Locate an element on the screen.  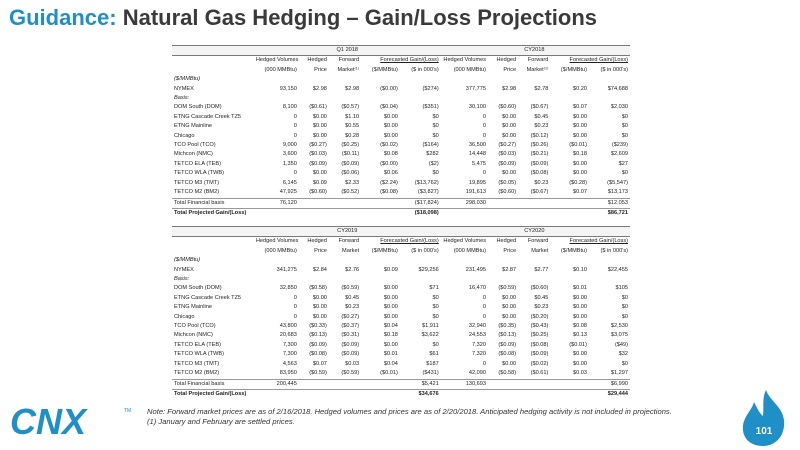
row-label: NYMEX is located at coordinates (184, 269).